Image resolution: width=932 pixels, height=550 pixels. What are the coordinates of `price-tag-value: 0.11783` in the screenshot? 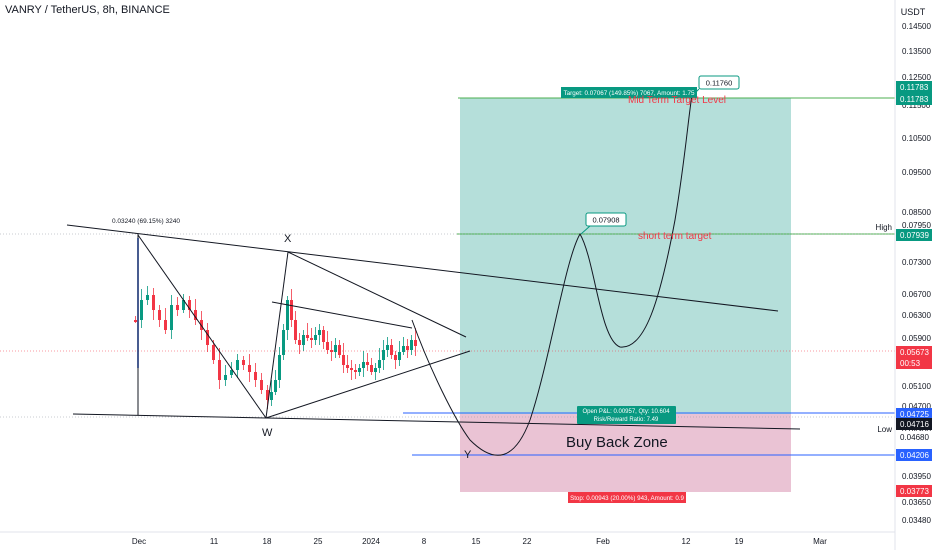 It's located at (914, 99).